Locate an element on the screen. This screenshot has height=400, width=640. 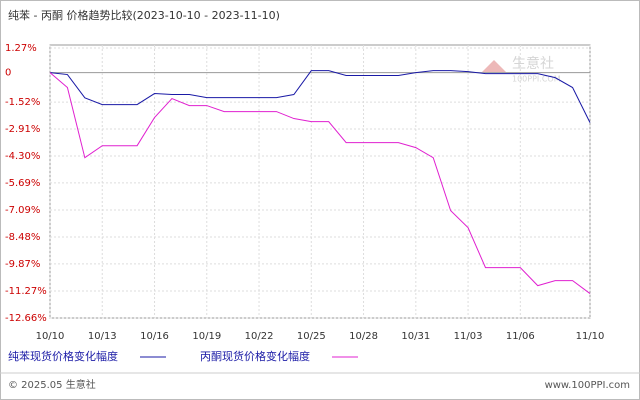
line-series is located at coordinates (320, 96).